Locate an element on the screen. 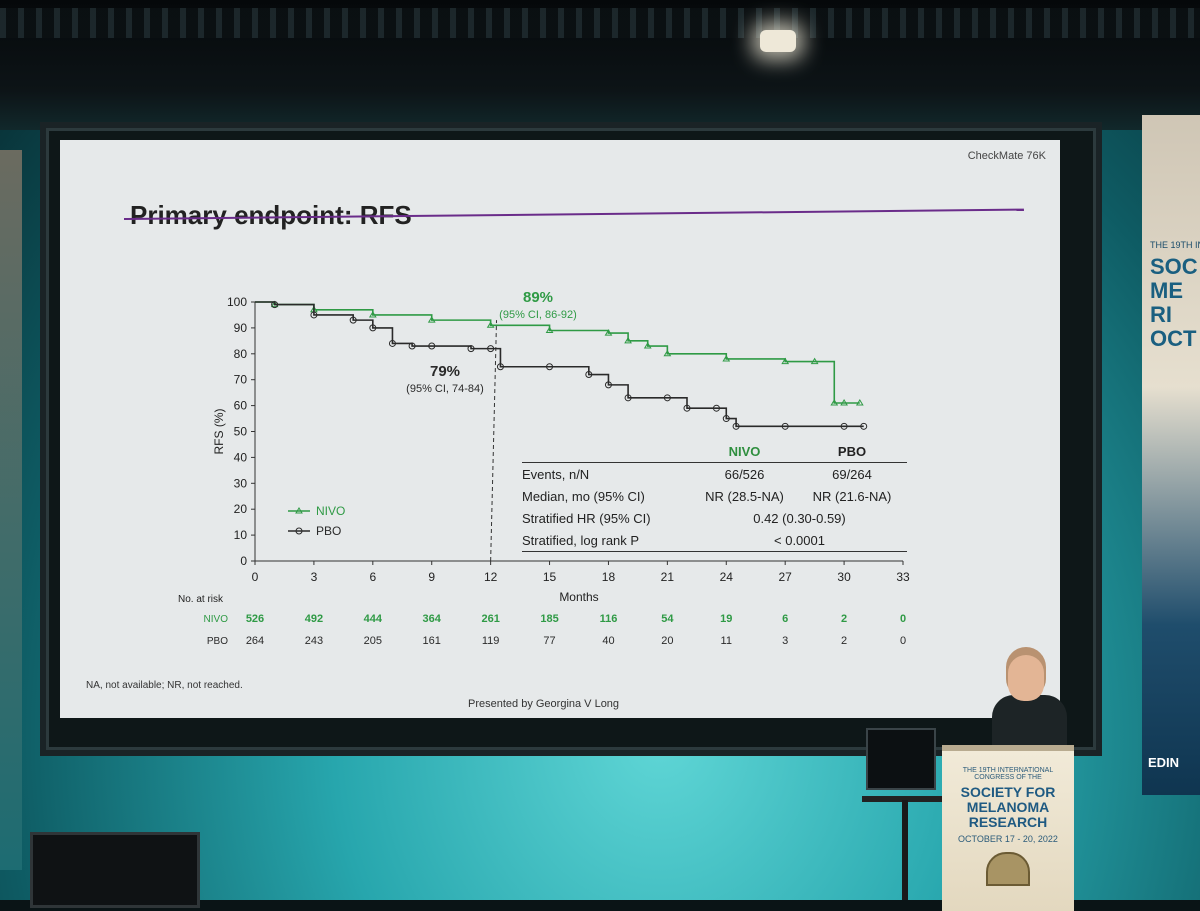 Image resolution: width=1200 pixels, height=911 pixels. banner-bottom: EDIN is located at coordinates (1164, 762).